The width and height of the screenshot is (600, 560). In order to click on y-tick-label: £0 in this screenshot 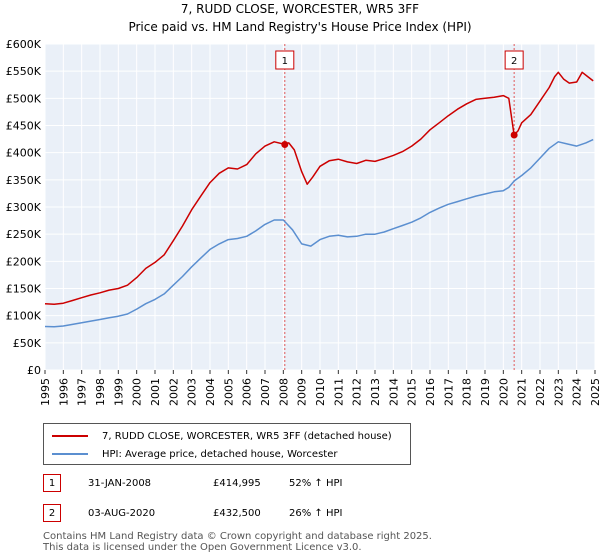, I will do `click(34, 370)`.